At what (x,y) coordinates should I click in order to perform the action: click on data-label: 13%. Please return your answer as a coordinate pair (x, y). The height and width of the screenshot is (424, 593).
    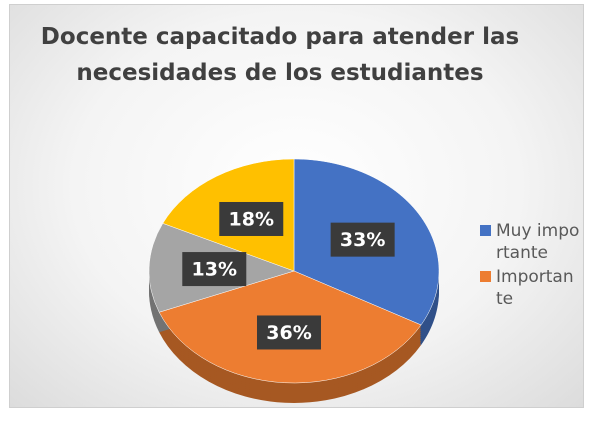
    Looking at the image, I should click on (214, 270).